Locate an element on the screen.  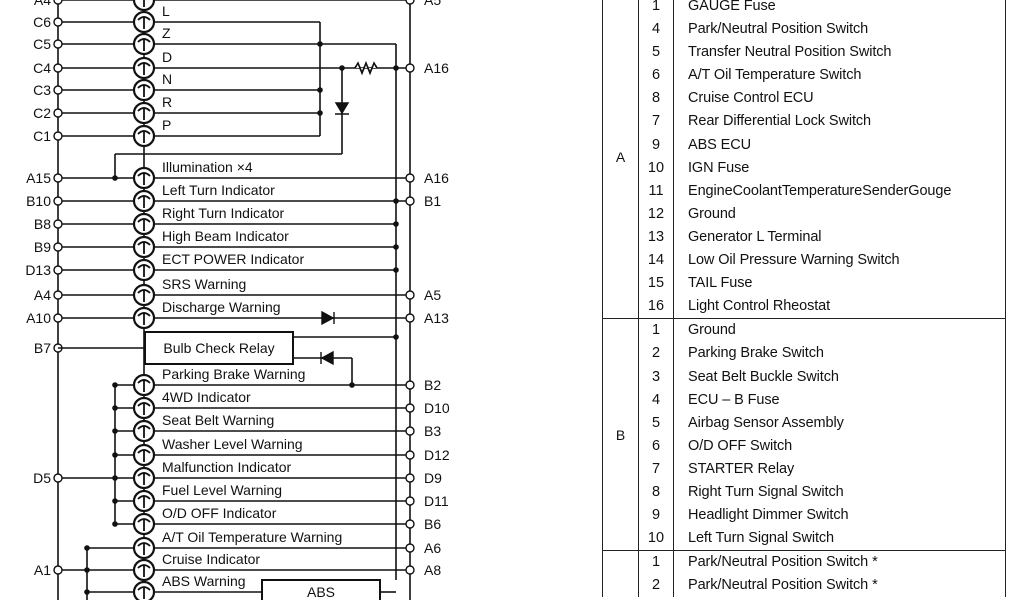
pin-row: 7 Rear Differential Lock Switch is located at coordinates (822, 122).